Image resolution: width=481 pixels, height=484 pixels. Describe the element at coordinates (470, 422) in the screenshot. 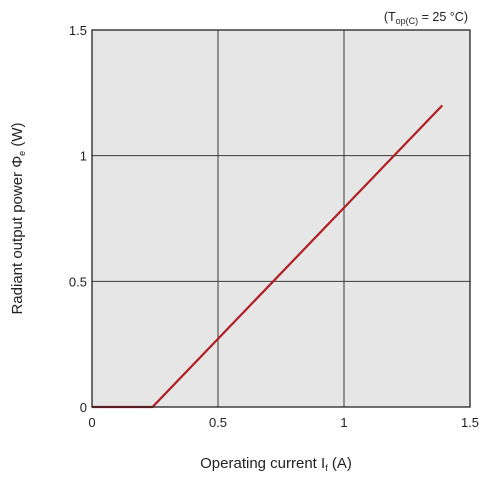

I see `x-tick-label-3: 1.5` at that location.